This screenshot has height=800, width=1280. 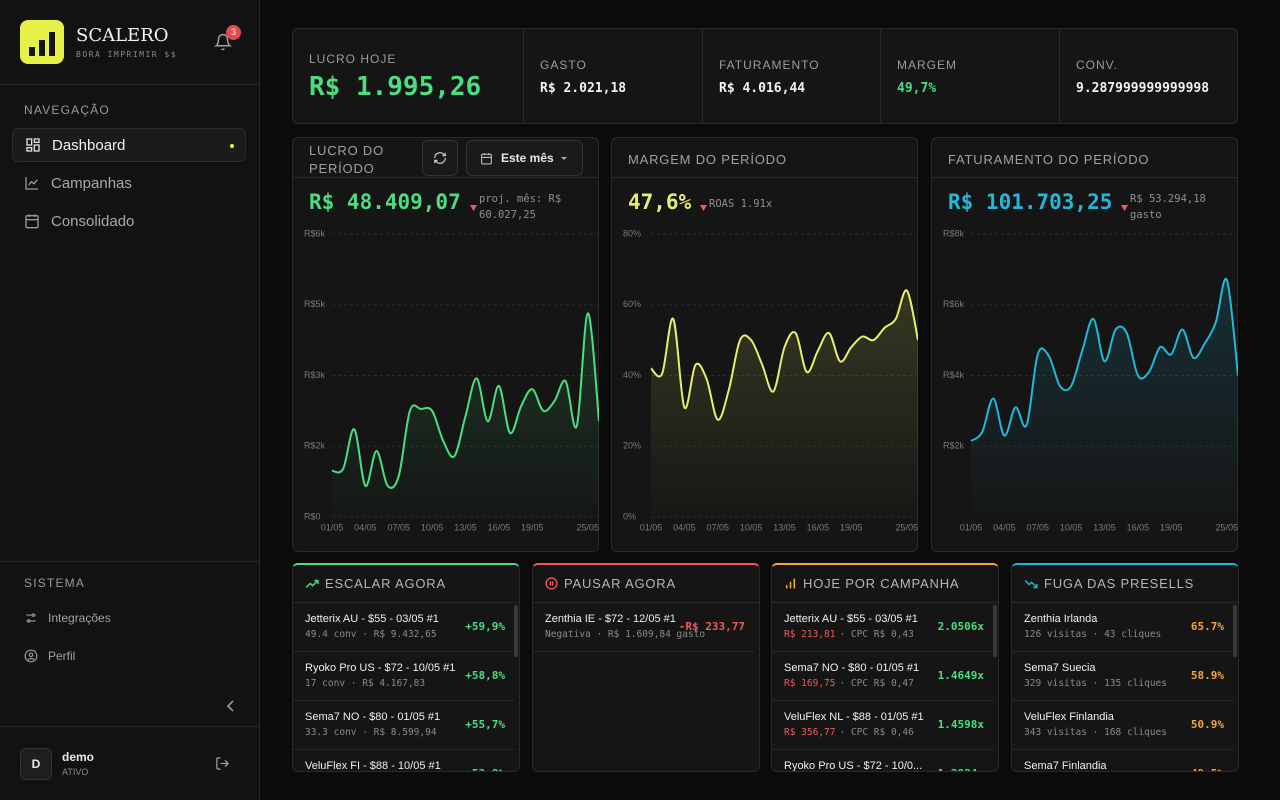 I want to click on line-series, so click(x=1104, y=359).